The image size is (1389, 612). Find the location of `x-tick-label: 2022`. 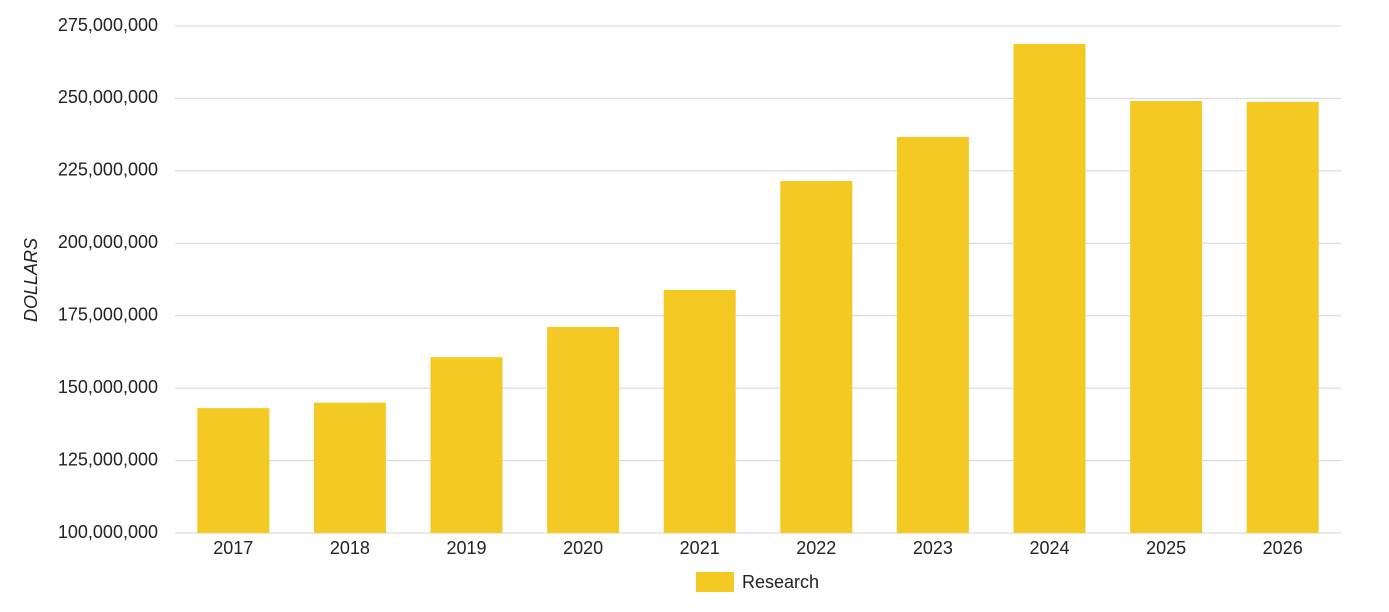

x-tick-label: 2022 is located at coordinates (816, 548).